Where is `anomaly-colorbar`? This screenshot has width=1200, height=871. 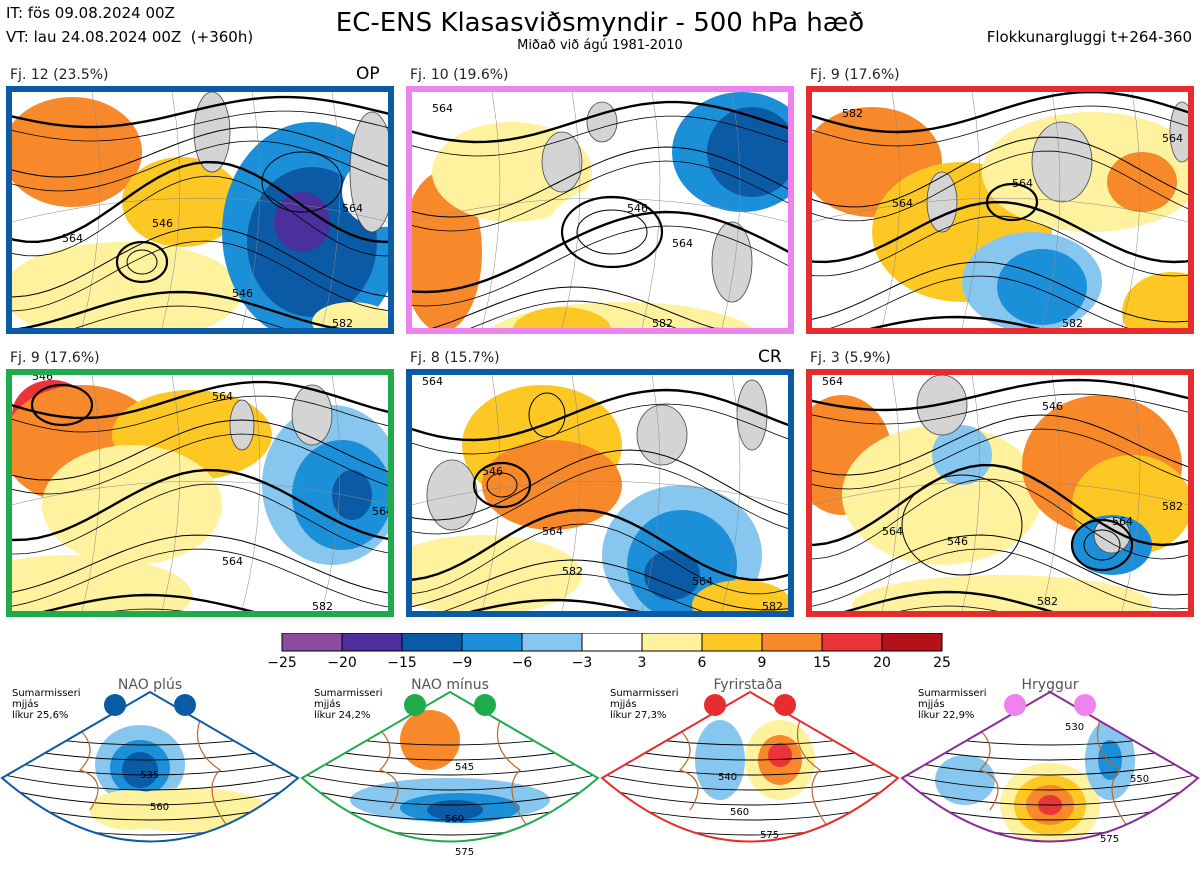 anomaly-colorbar is located at coordinates (612, 642).